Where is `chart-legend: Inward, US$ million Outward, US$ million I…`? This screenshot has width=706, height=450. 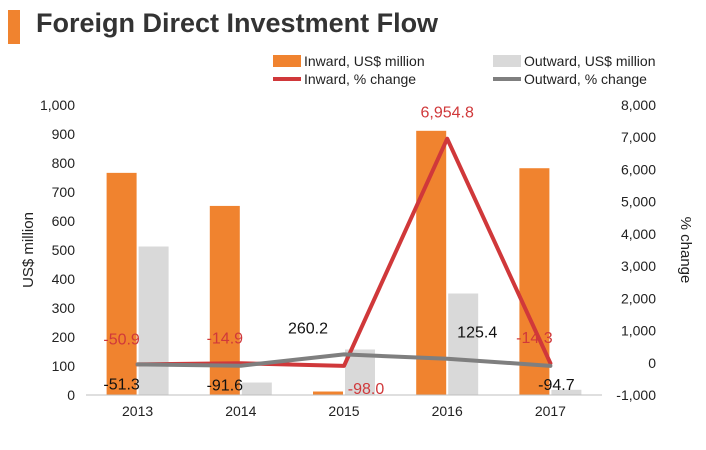
chart-legend: Inward, US$ million Outward, US$ million I… is located at coordinates (464, 70).